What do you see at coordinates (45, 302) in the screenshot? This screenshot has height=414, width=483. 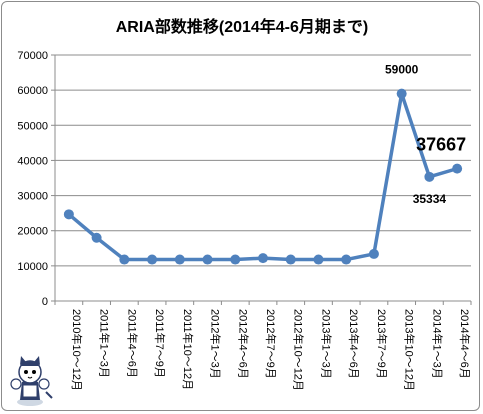 I see `y-tick-label: 0` at bounding box center [45, 302].